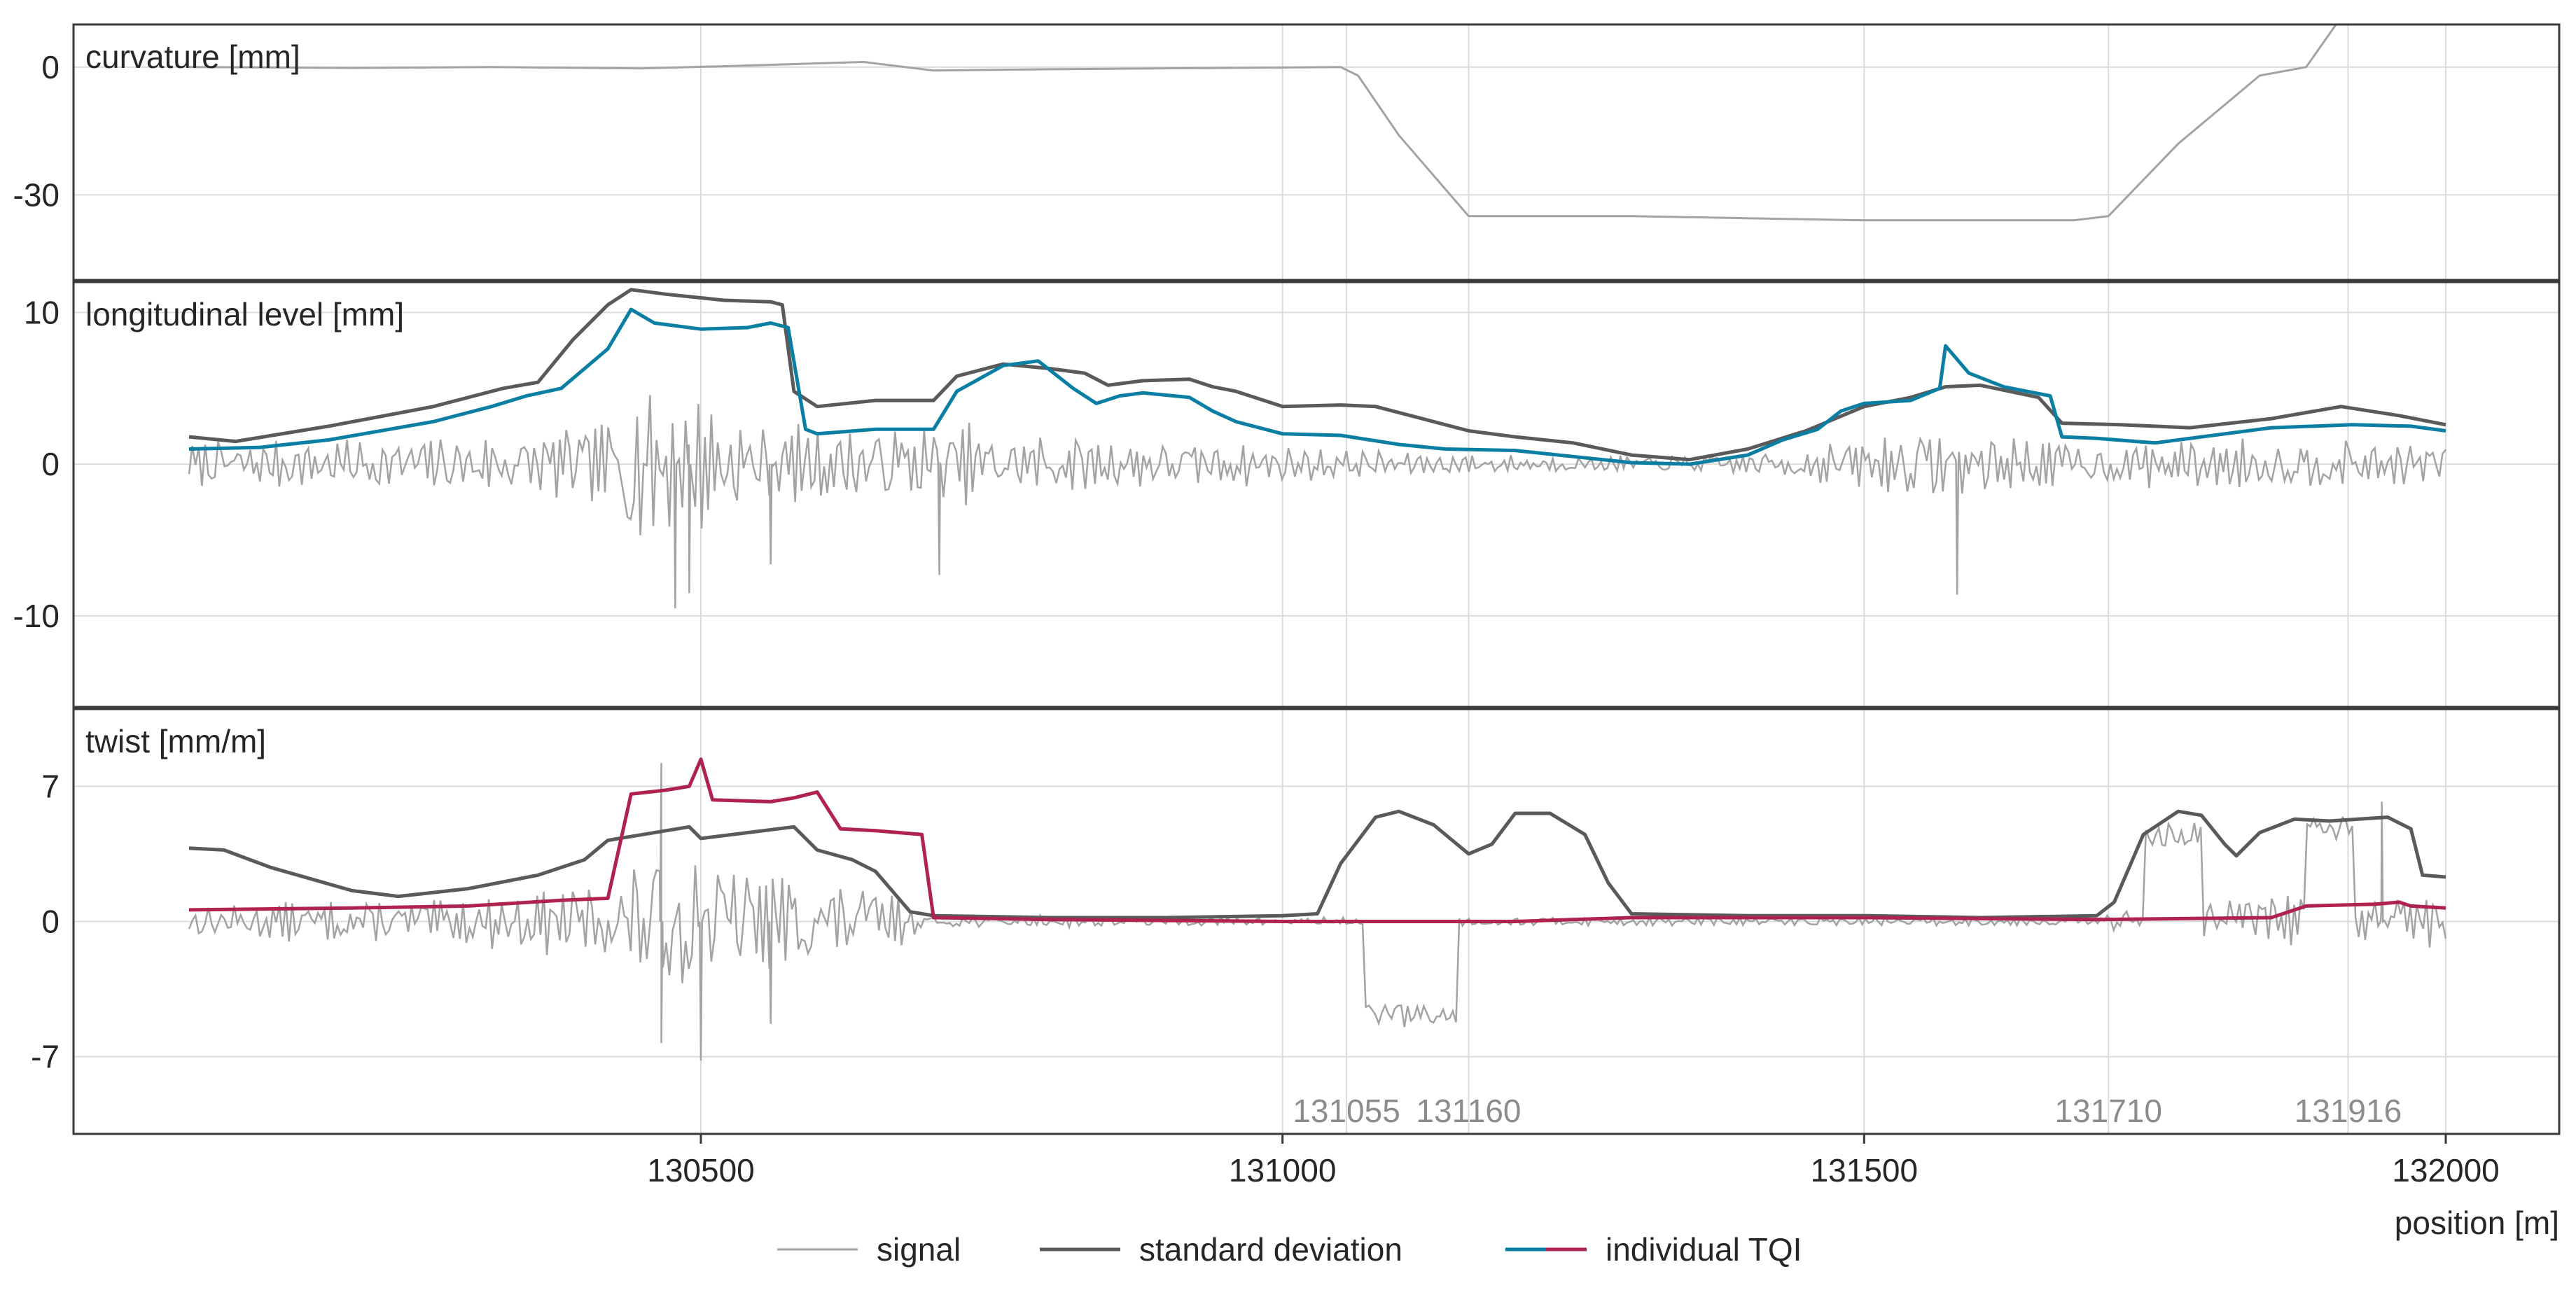 The width and height of the screenshot is (2576, 1290). Describe the element at coordinates (1270, 1249) in the screenshot. I see `legend-std-label: standard deviation` at that location.